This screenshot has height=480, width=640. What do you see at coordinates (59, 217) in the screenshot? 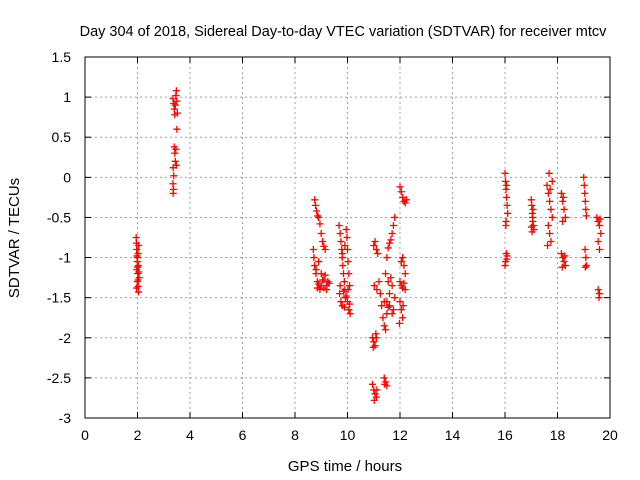
I see `y-tick-label: -0.5` at bounding box center [59, 217].